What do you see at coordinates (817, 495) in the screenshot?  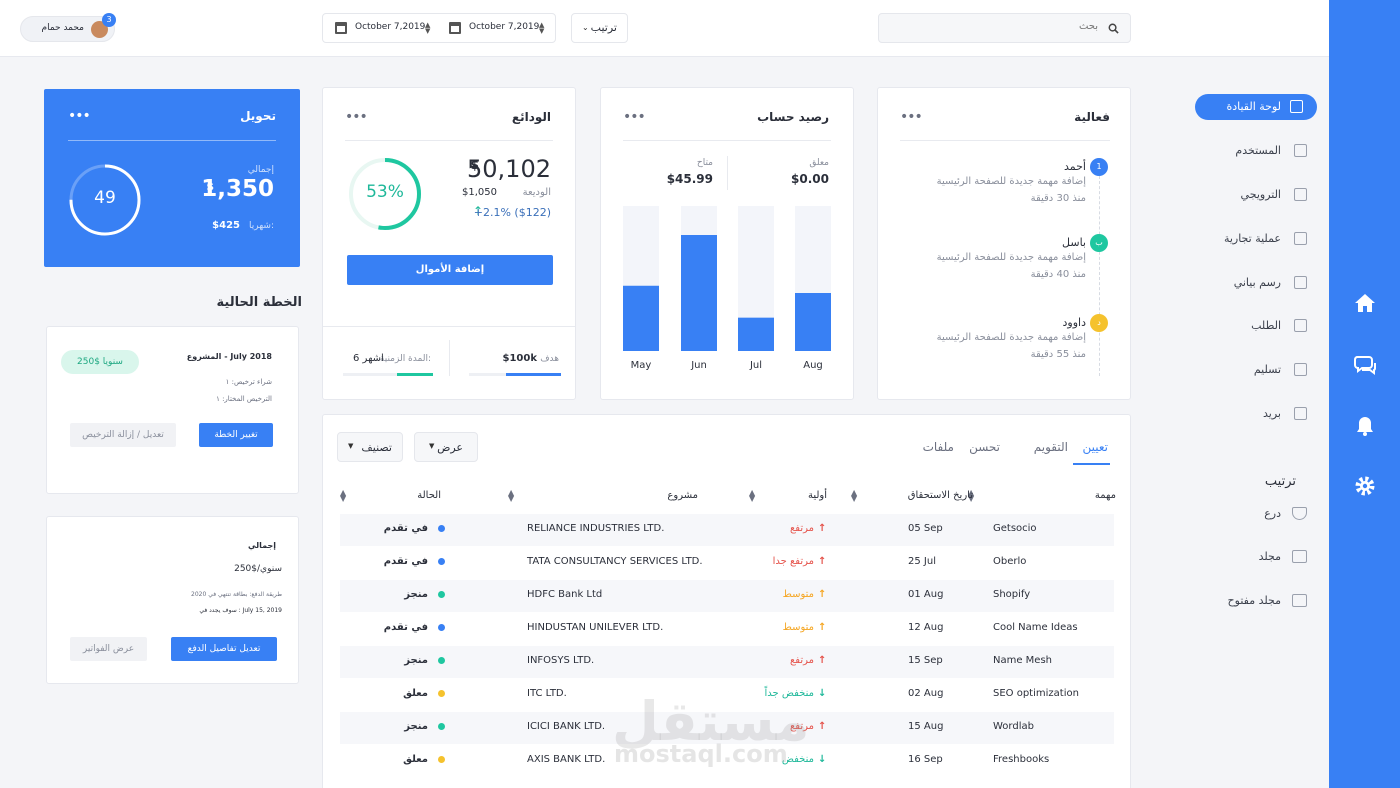 I see `col-priority: أولية` at bounding box center [817, 495].